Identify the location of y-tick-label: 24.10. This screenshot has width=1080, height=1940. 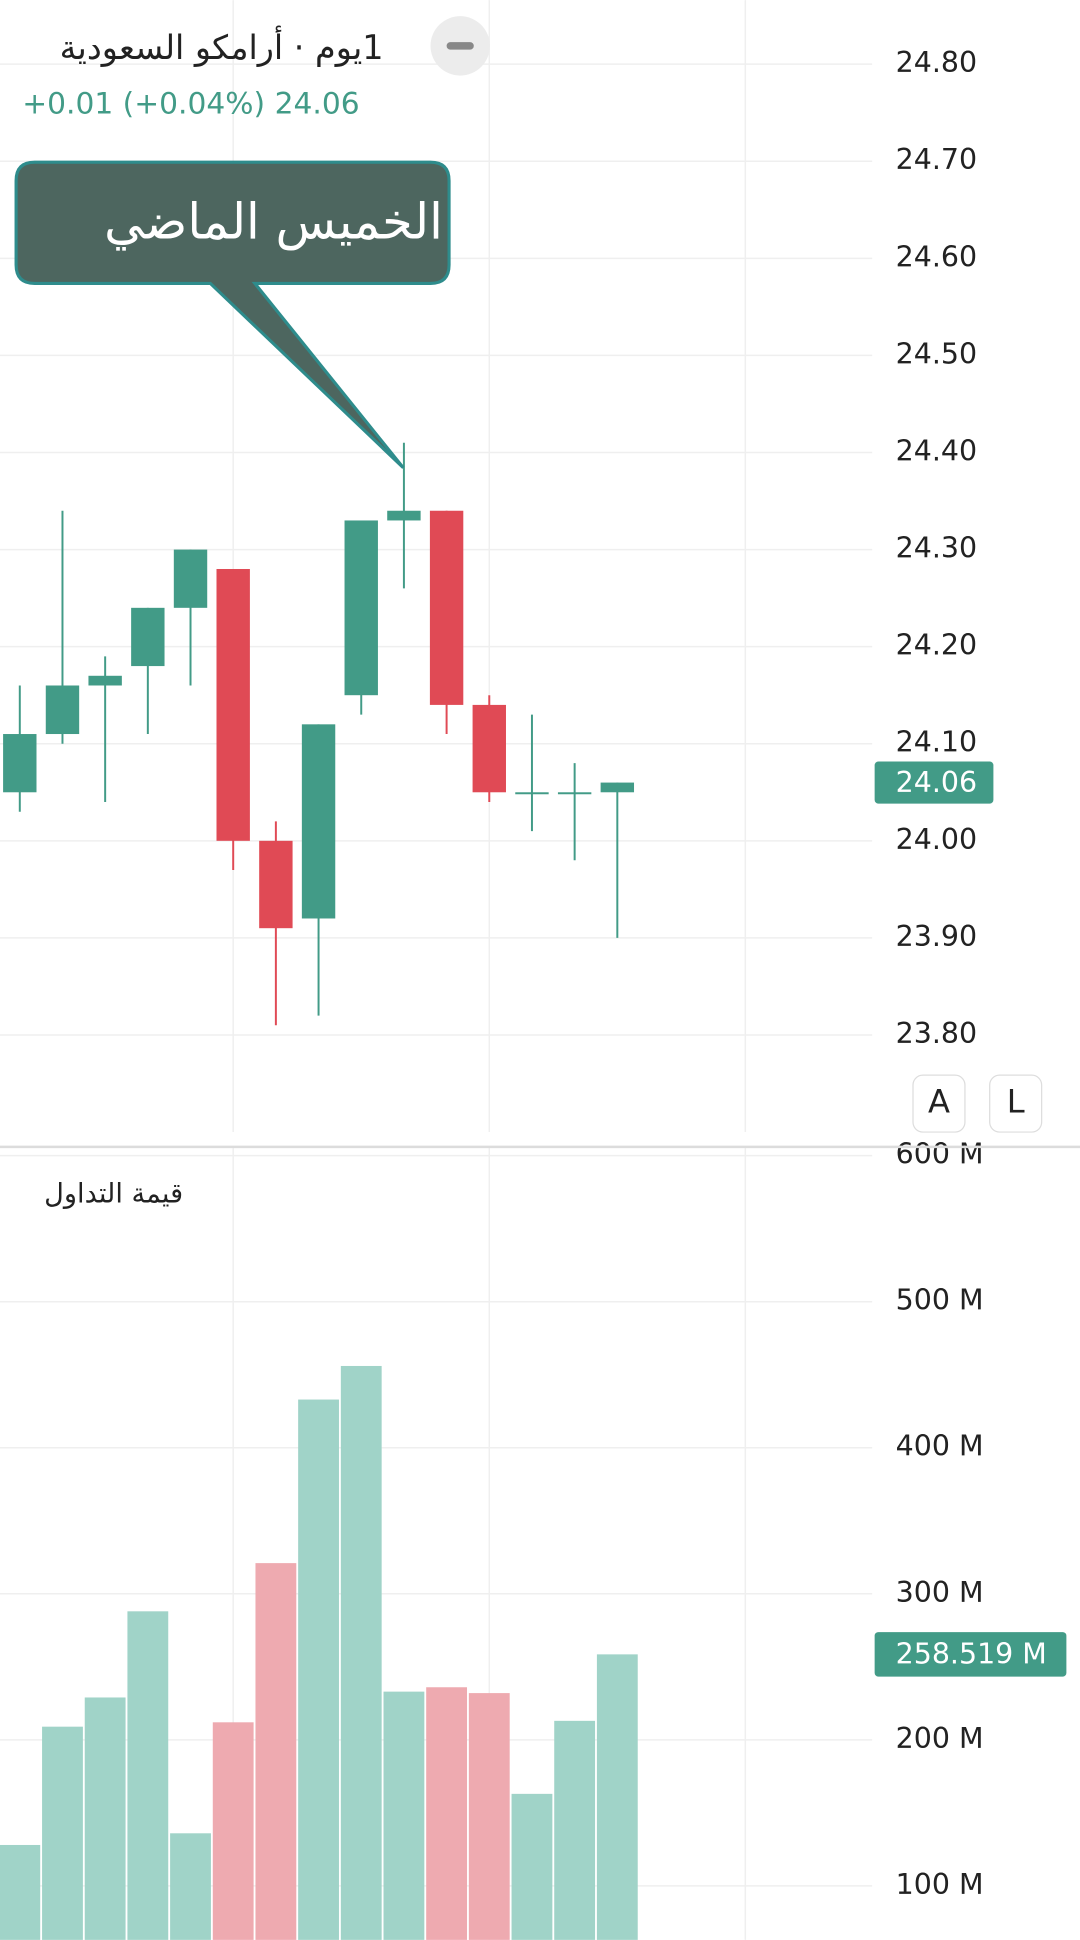
(936, 742).